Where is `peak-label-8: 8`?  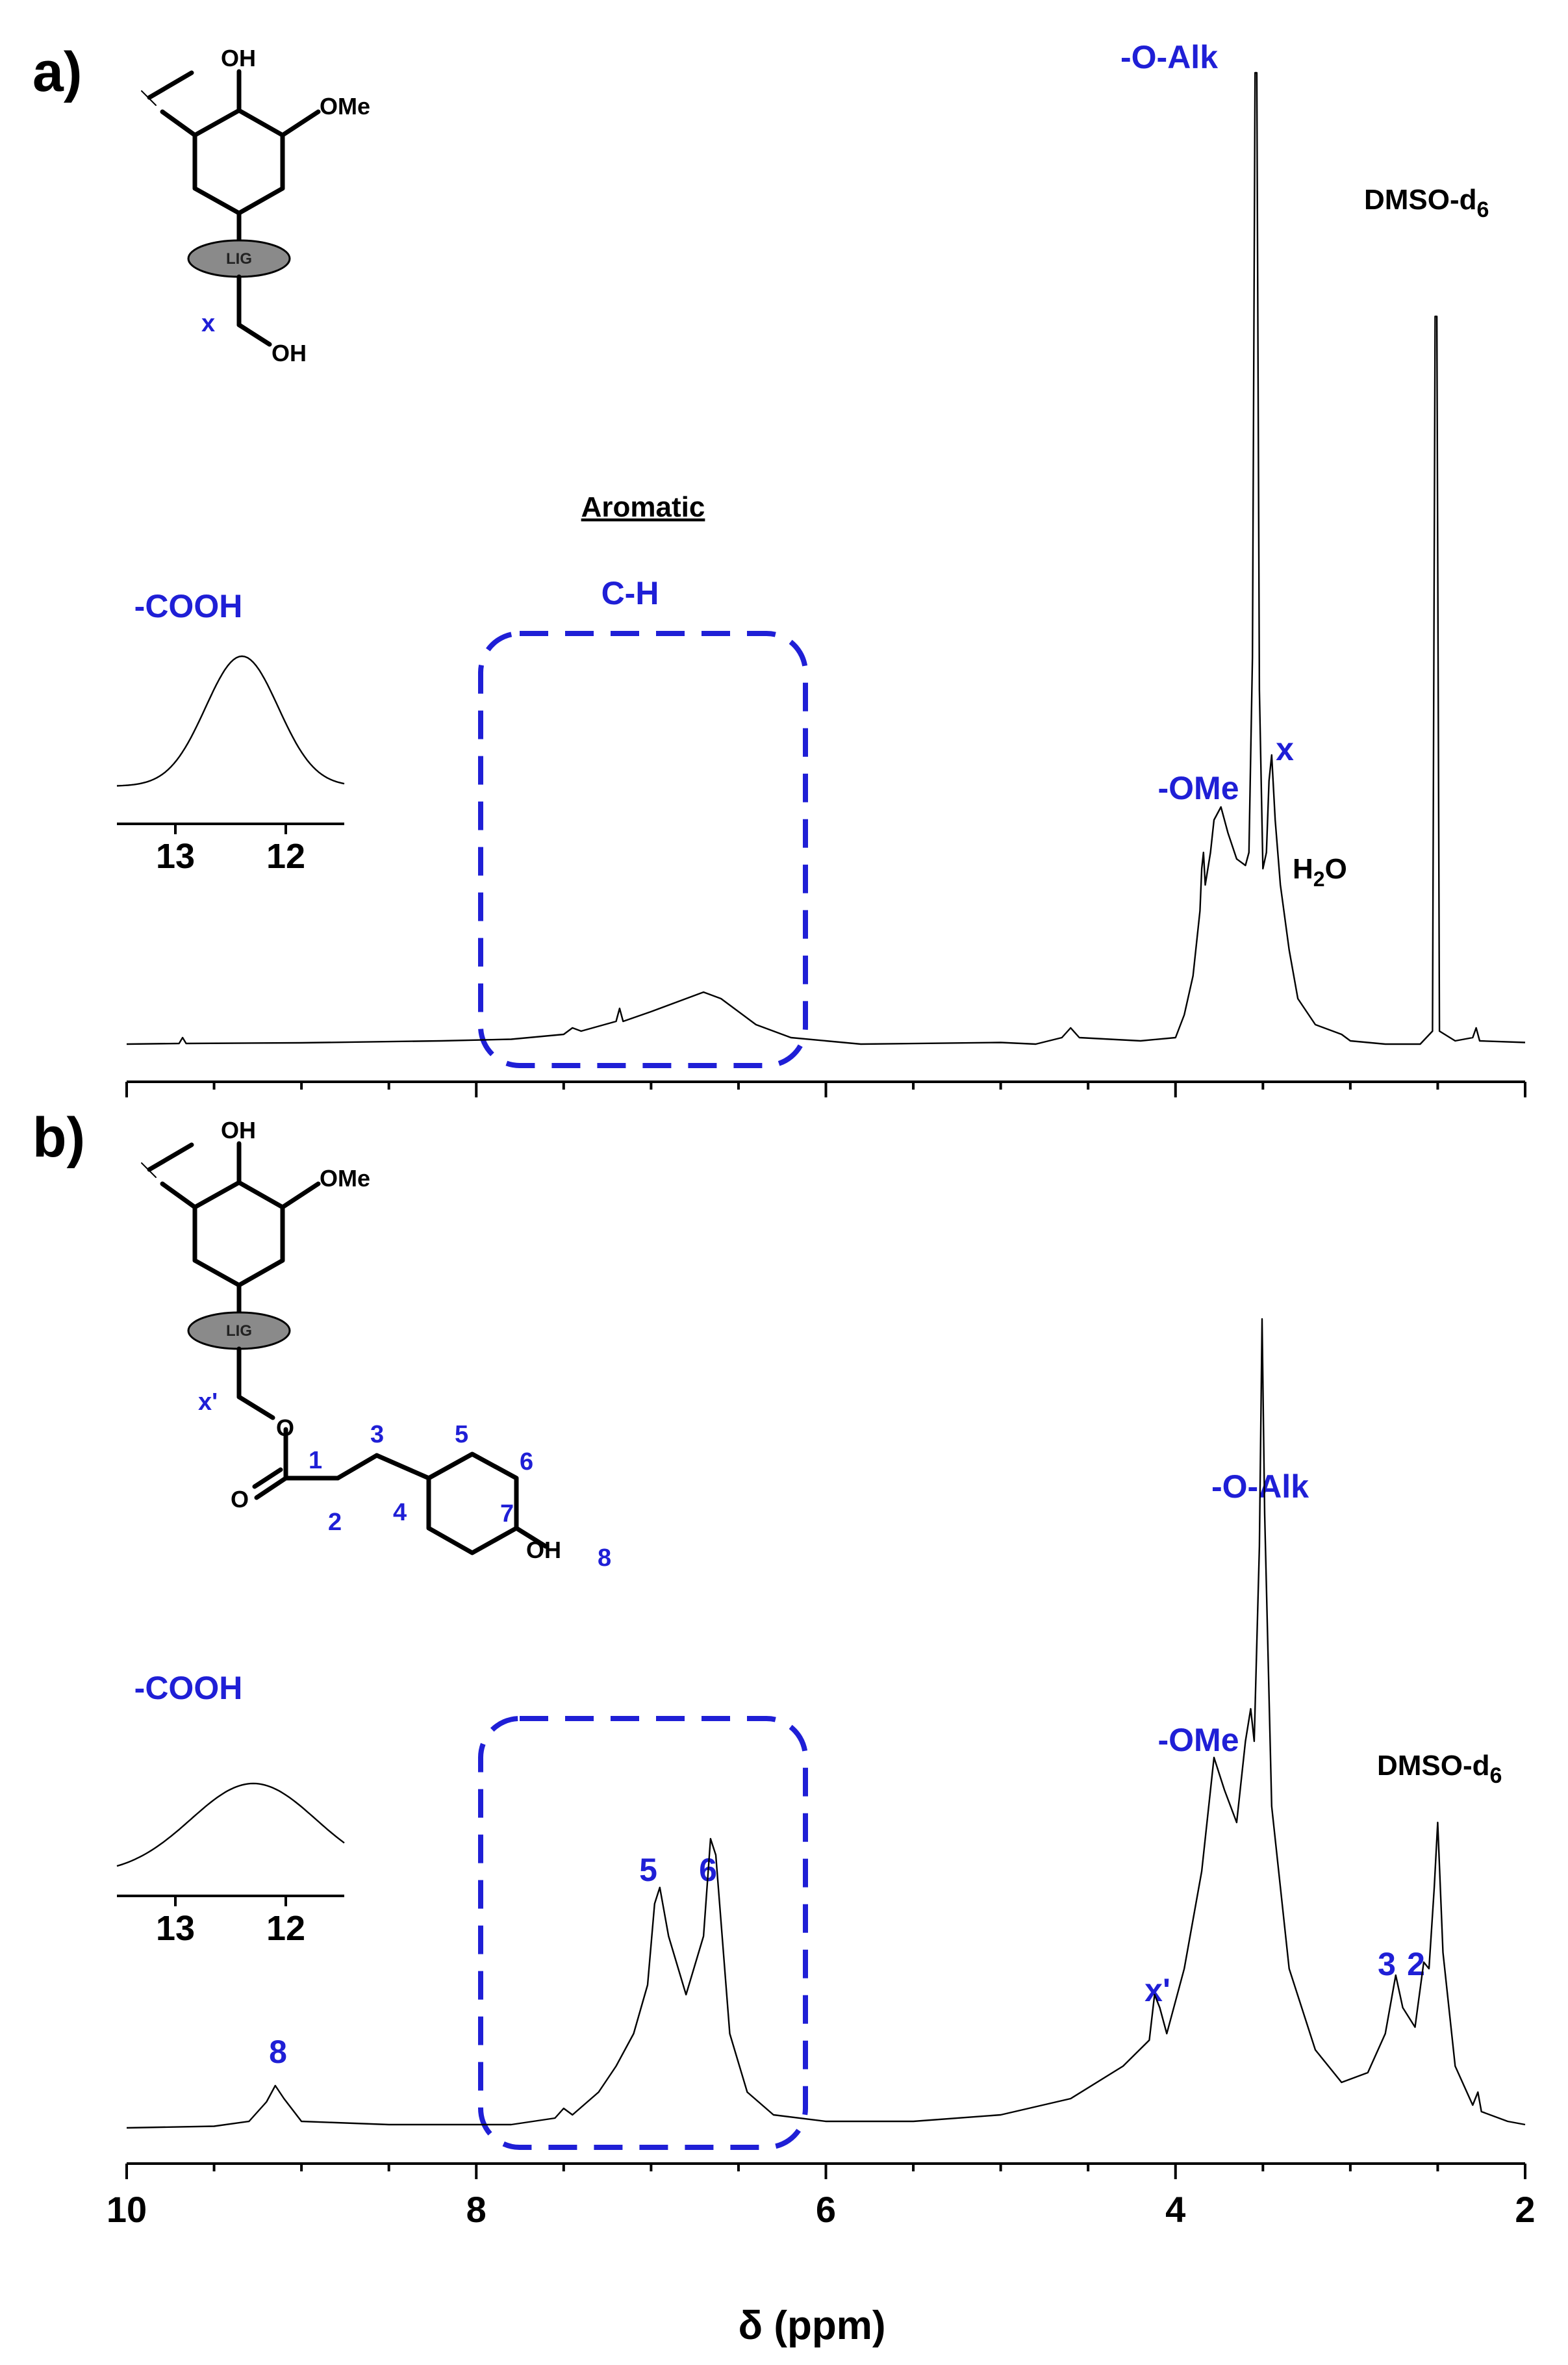
peak-label-8: 8 is located at coordinates (278, 2052).